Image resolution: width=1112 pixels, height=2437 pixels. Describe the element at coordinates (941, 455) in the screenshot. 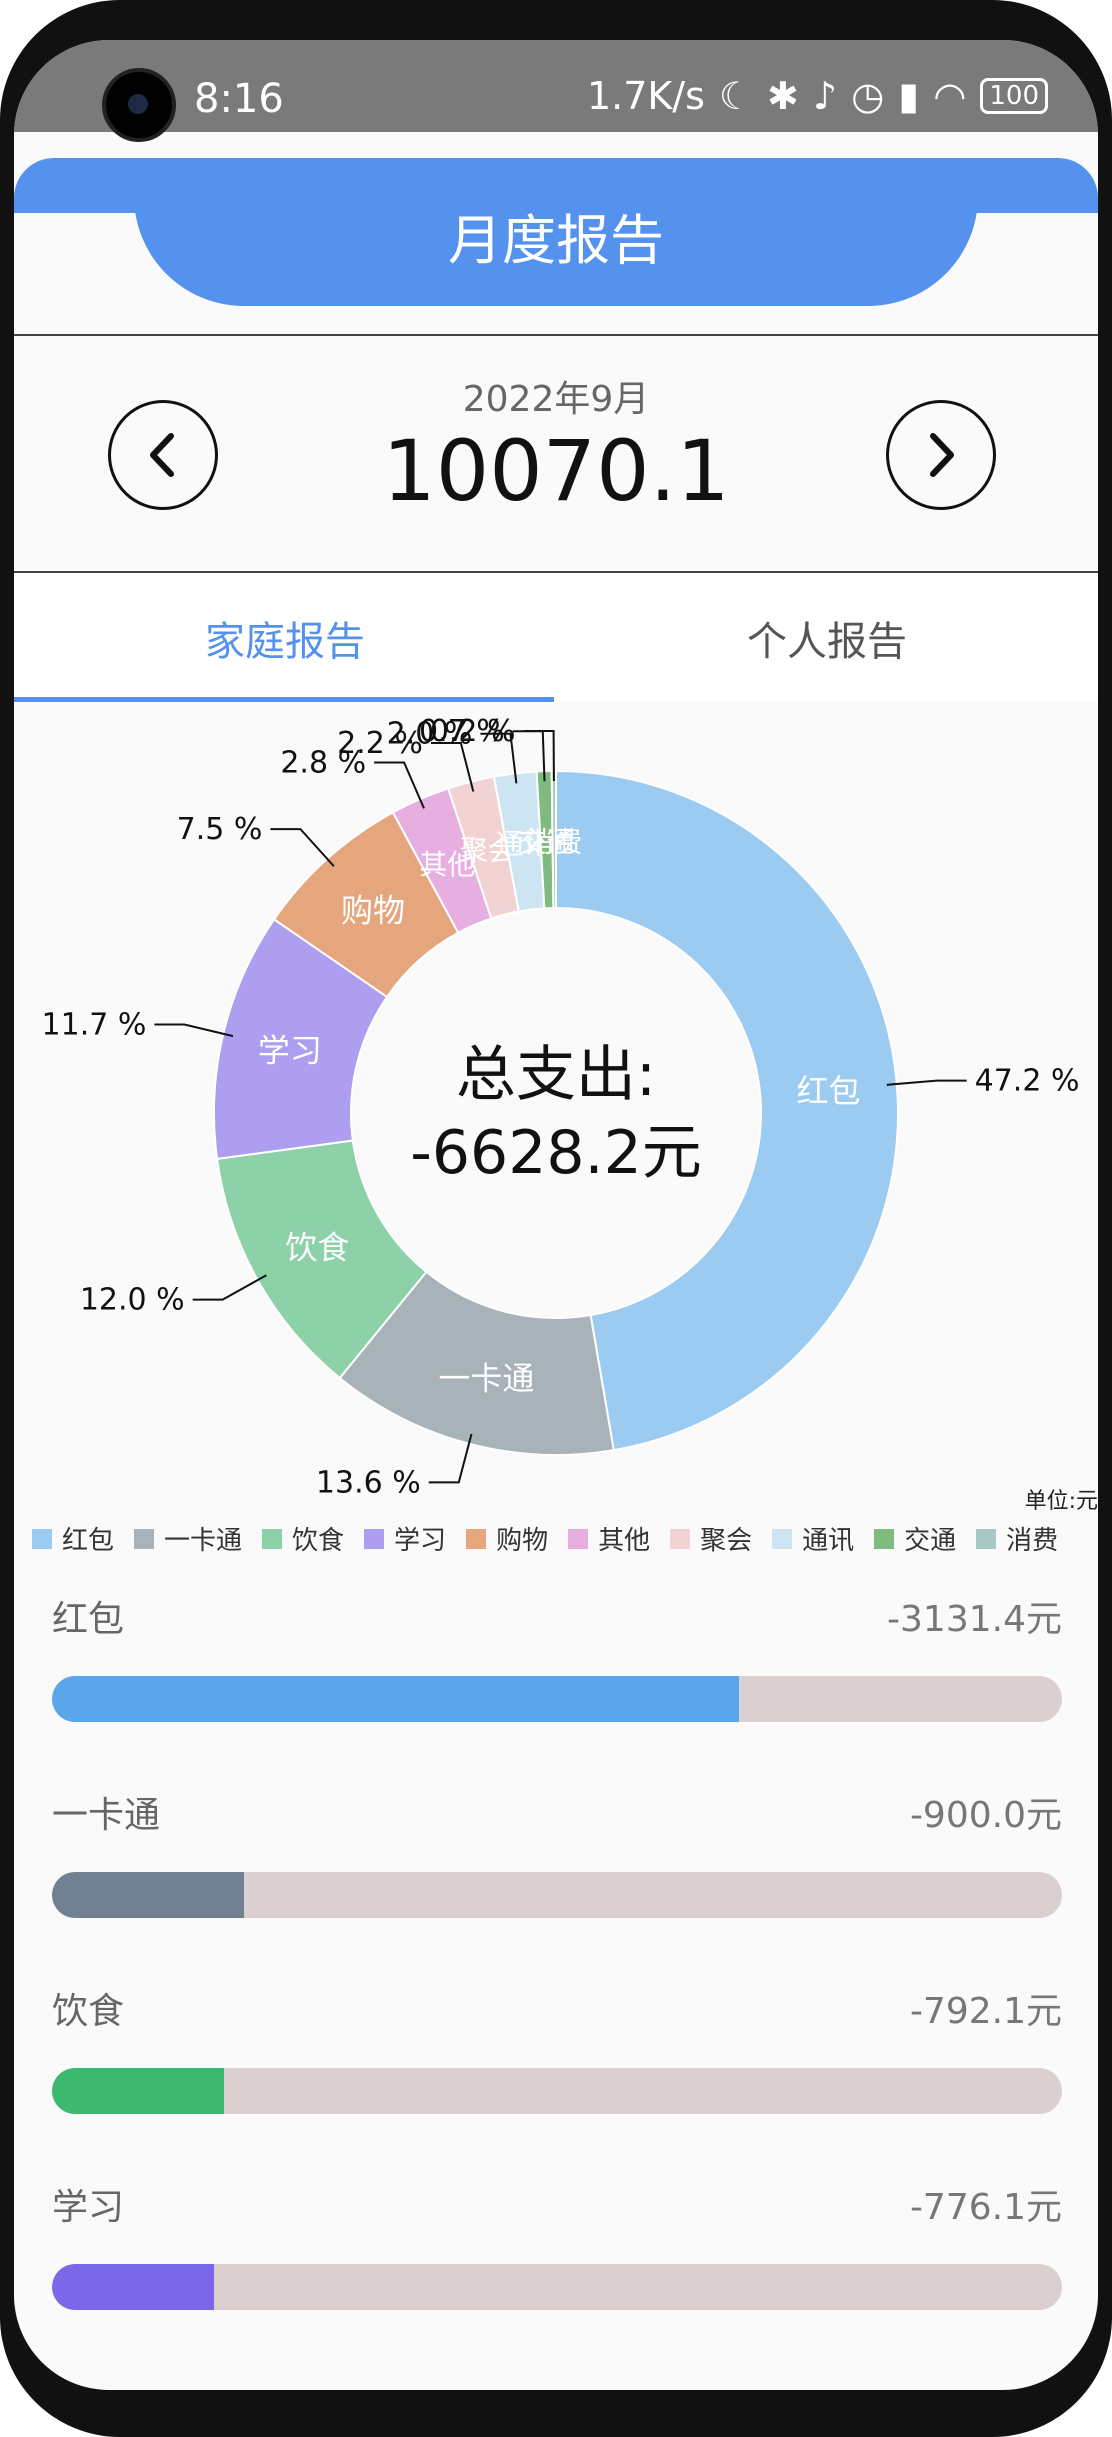

I see `next-month-button` at that location.